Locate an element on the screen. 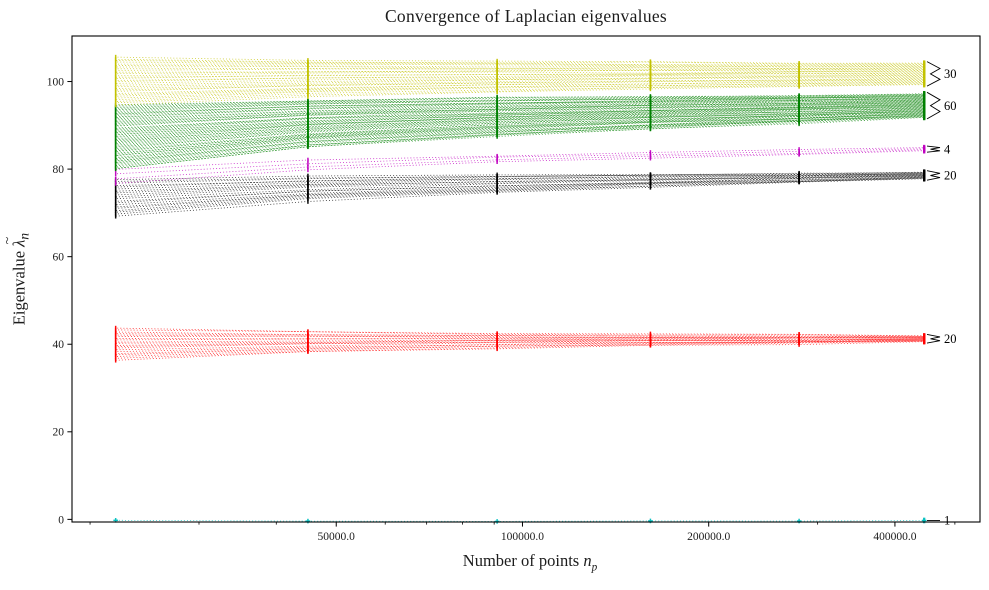  band-4-magenta-curves is located at coordinates (520, 165).